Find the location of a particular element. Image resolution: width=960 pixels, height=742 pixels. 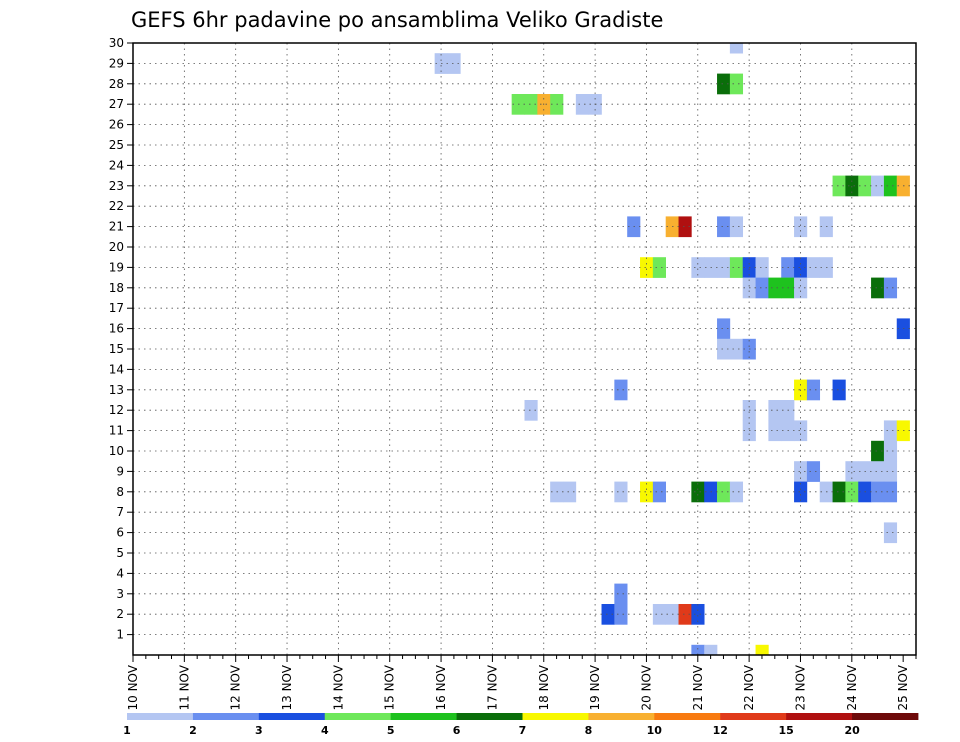

y-tick-label: 13 is located at coordinates (116, 390).